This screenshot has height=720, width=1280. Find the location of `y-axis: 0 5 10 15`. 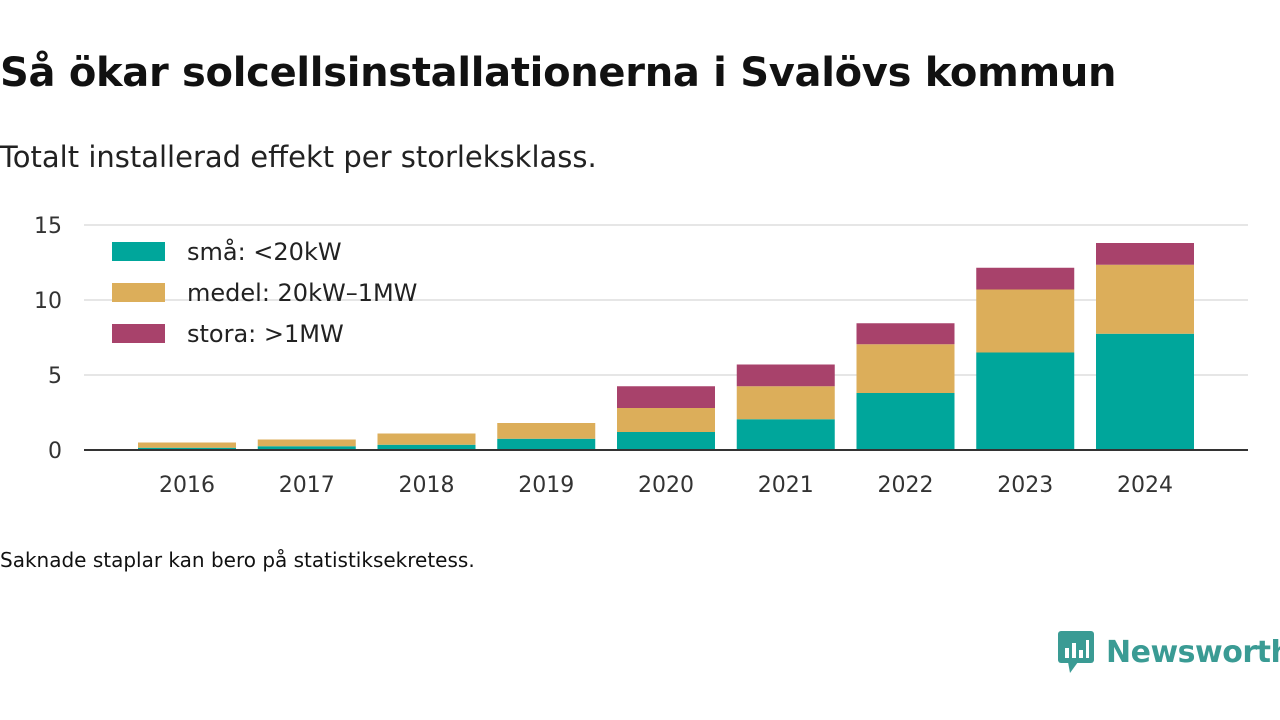

y-axis: 0 5 10 15 is located at coordinates (48, 339).